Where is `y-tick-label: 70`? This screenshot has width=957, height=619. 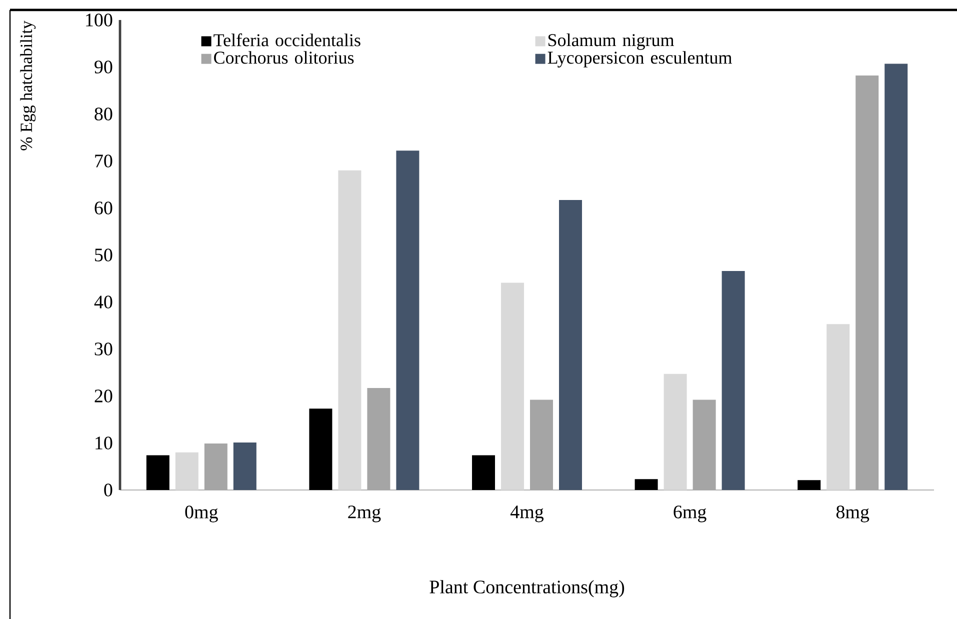
y-tick-label: 70 is located at coordinates (103, 161).